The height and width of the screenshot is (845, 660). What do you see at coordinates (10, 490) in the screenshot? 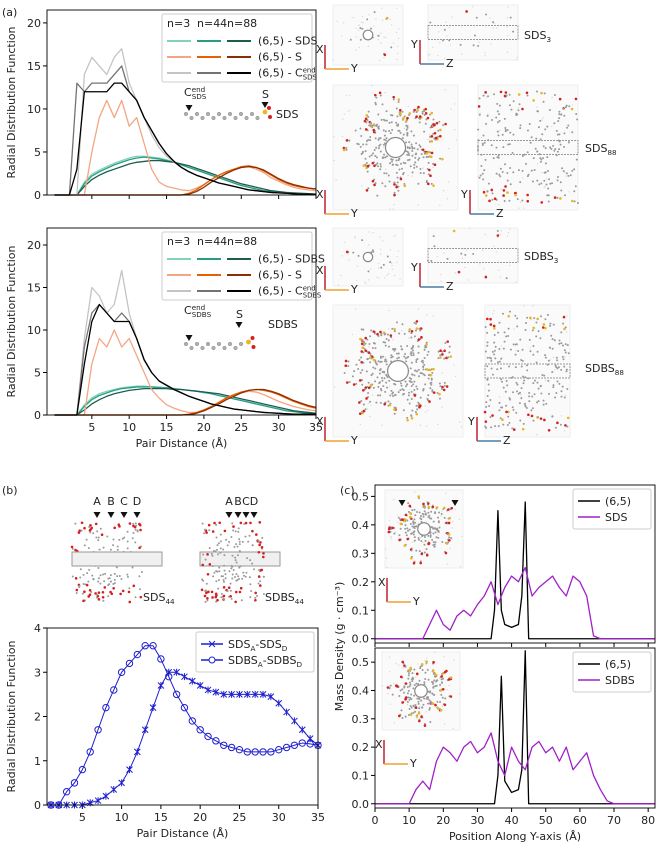
I see `panel-label: (b)` at bounding box center [10, 490].